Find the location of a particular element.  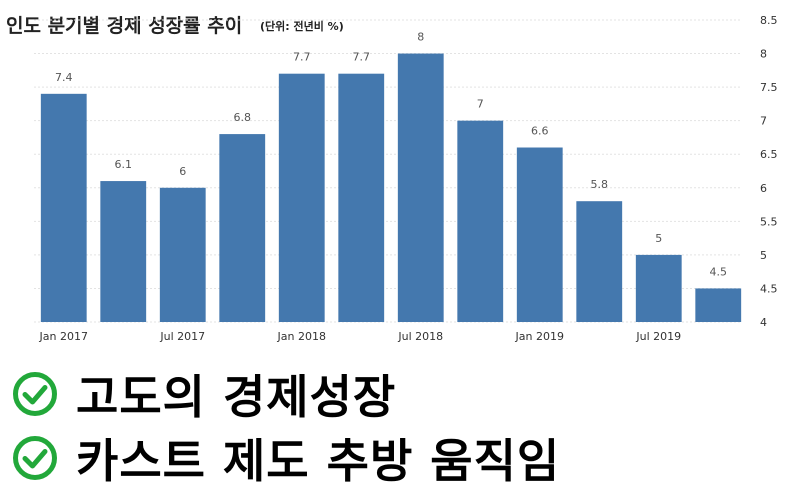

data-label: 6.1 is located at coordinates (124, 164).